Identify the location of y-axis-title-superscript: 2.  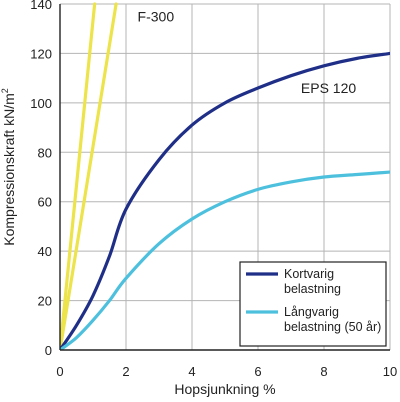
(5, 90).